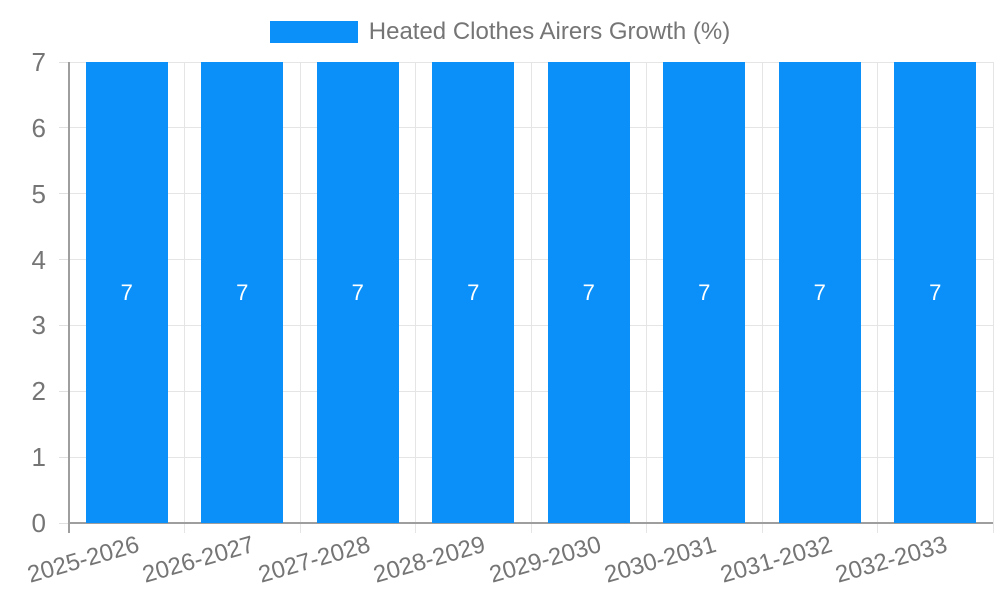 The height and width of the screenshot is (600, 1000). What do you see at coordinates (38, 259) in the screenshot?
I see `y-axis-tick-label: 4` at bounding box center [38, 259].